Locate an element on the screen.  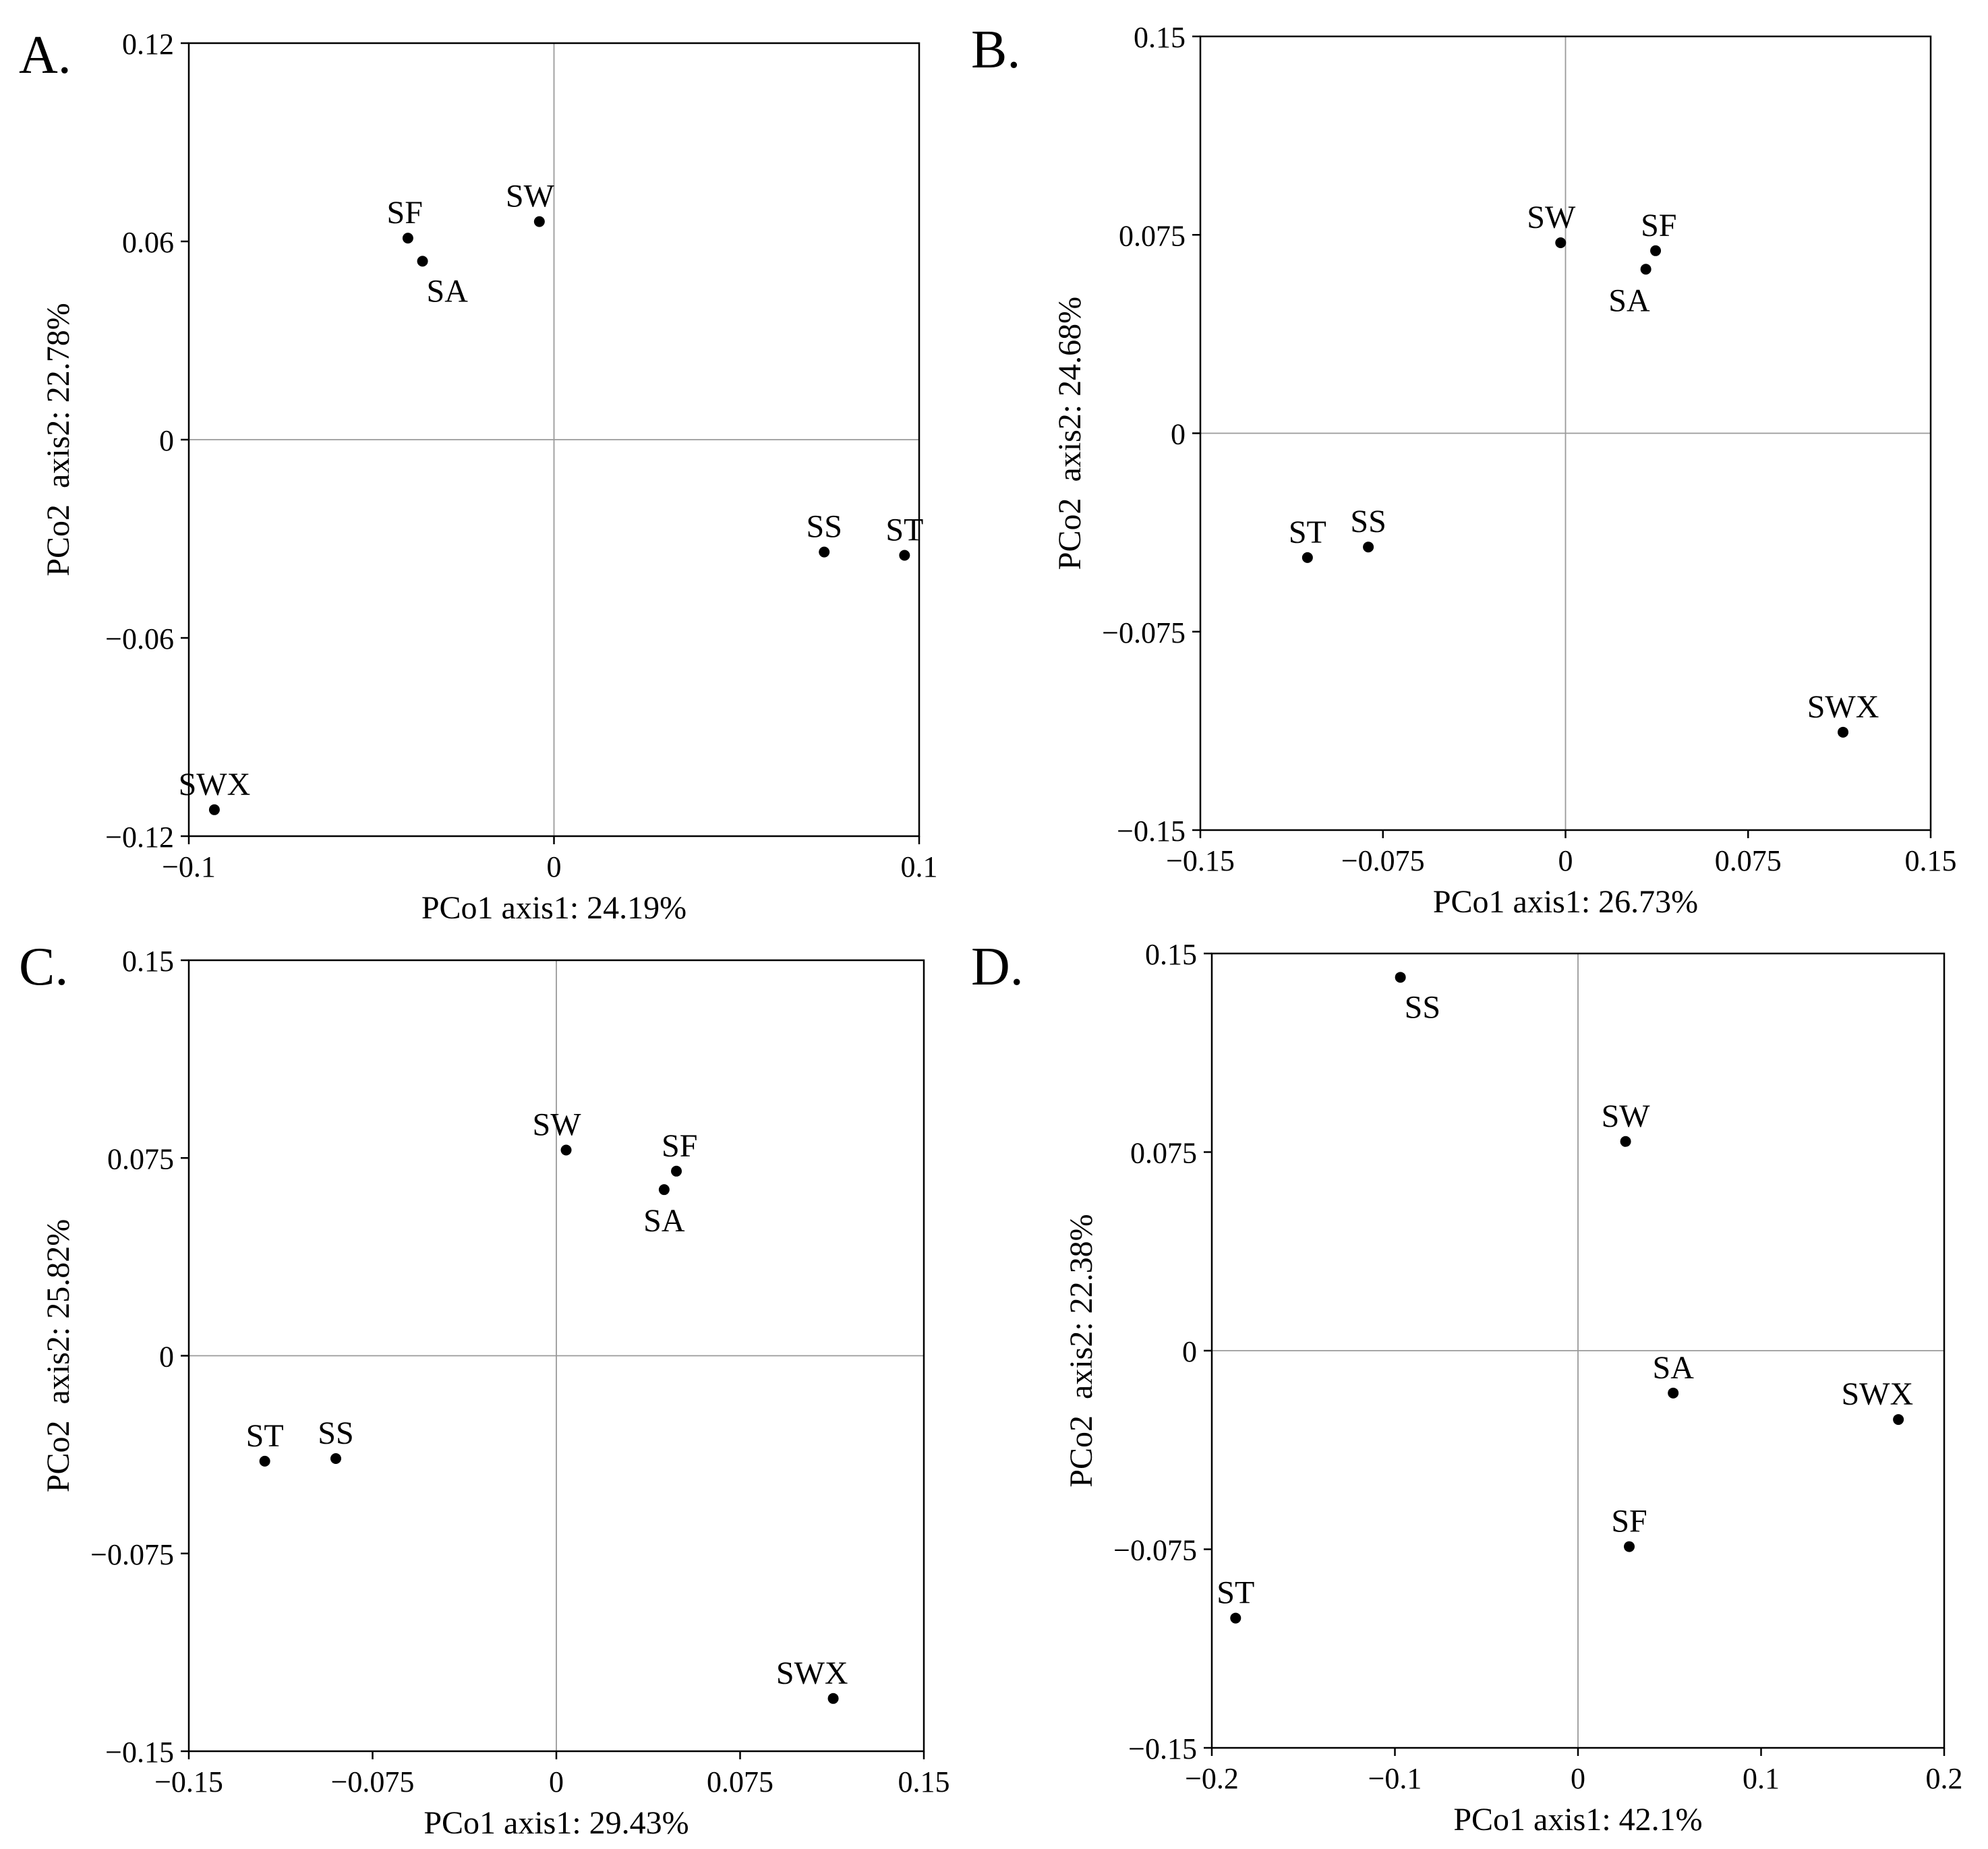
y-axis-title: PCo2 axis2: 25.82% is located at coordinates (58, 1355).